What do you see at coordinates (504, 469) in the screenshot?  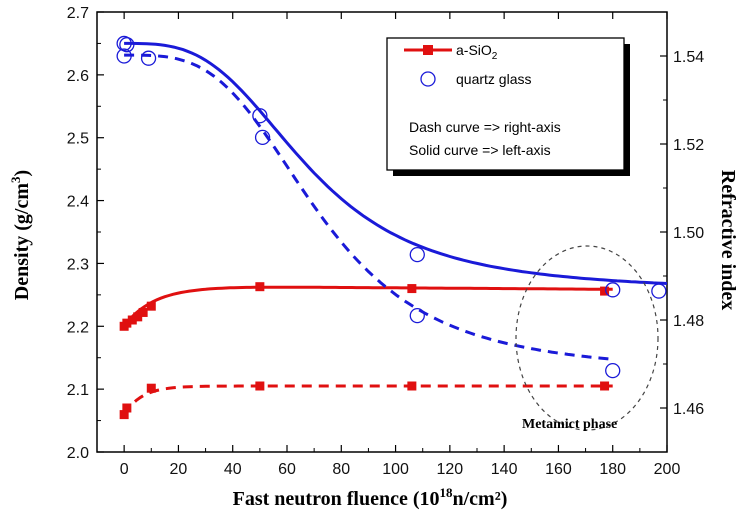 I see `x-tick-label: 140` at bounding box center [504, 469].